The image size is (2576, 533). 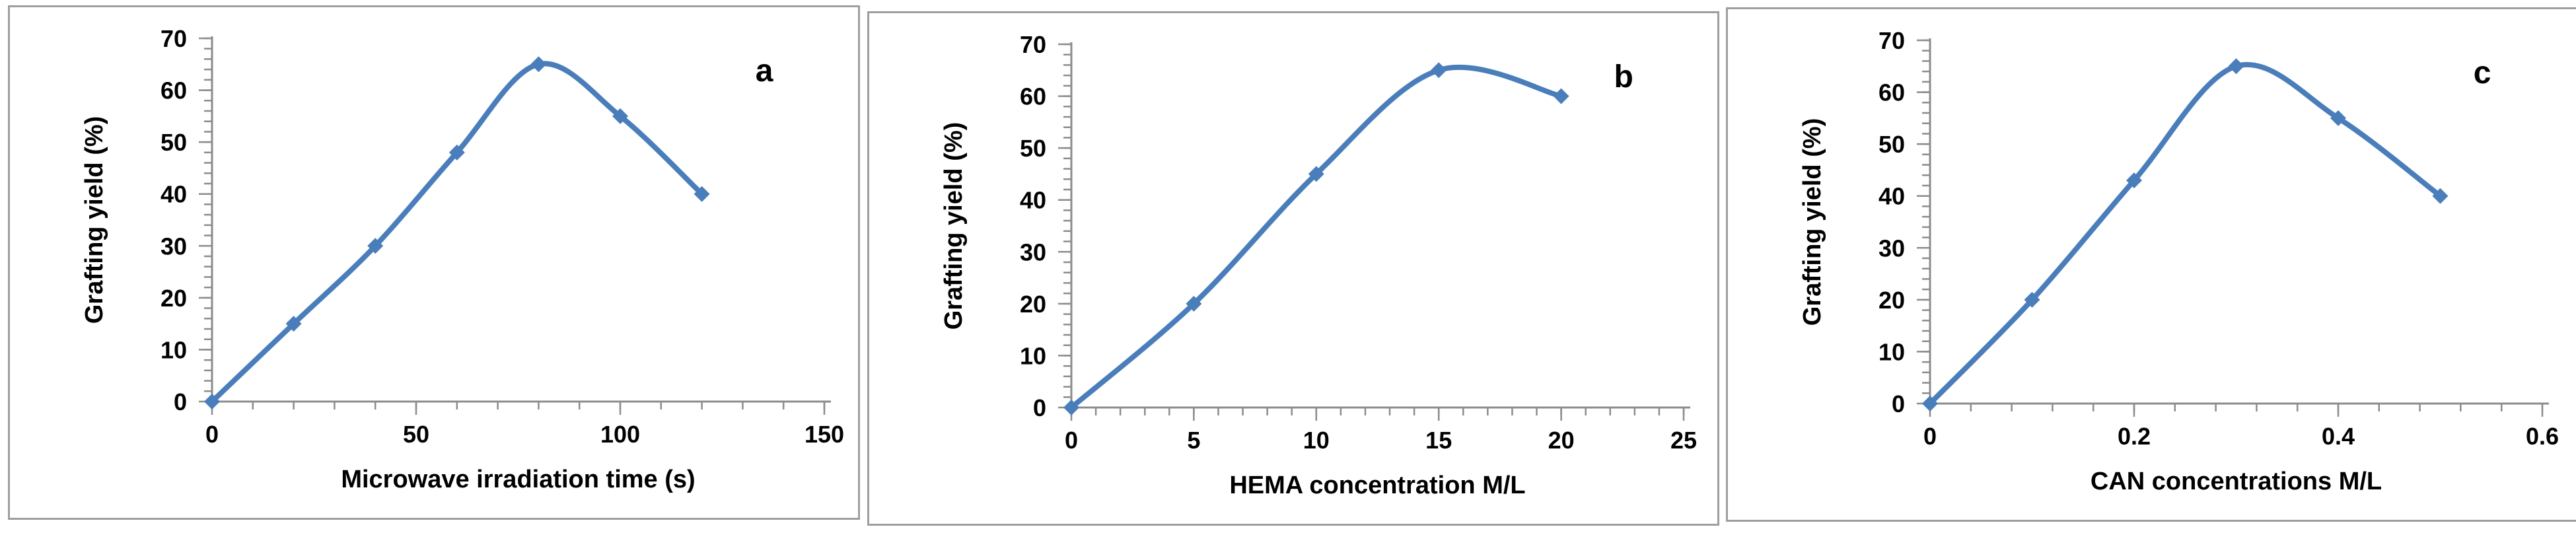 I want to click on x-tick-label: 20, so click(x=1561, y=440).